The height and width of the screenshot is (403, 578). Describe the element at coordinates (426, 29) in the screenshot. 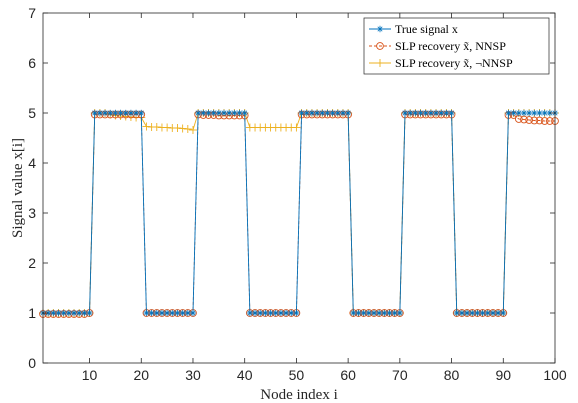

I see `legend-label: True signal x` at that location.